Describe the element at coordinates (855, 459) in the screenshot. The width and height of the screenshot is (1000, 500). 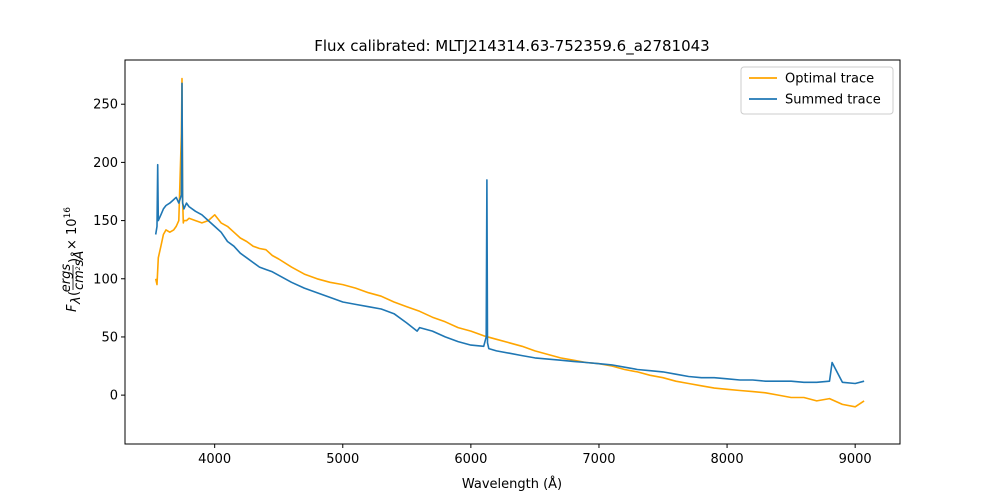
I see `x-tick-label: 9000` at that location.